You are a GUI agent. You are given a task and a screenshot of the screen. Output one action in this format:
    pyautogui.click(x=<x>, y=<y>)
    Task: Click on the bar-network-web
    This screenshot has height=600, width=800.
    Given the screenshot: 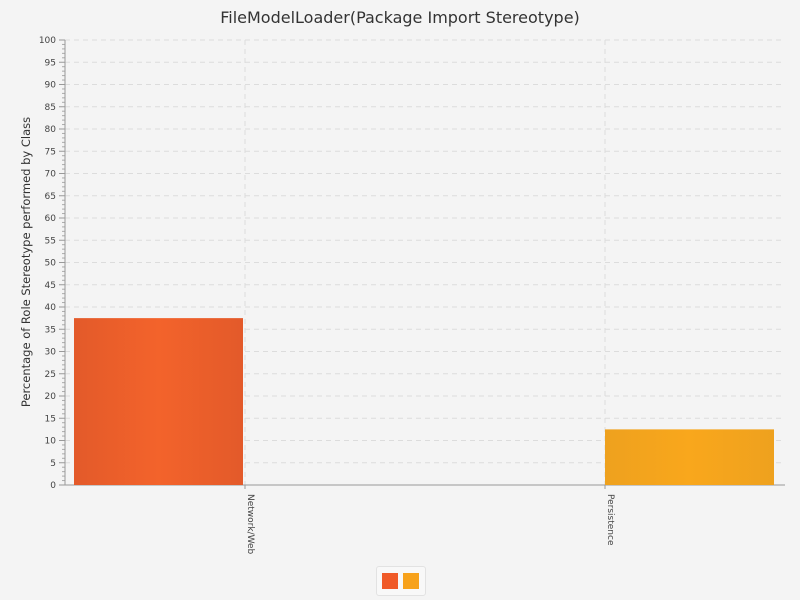 What is the action you would take?
    pyautogui.click(x=158, y=401)
    